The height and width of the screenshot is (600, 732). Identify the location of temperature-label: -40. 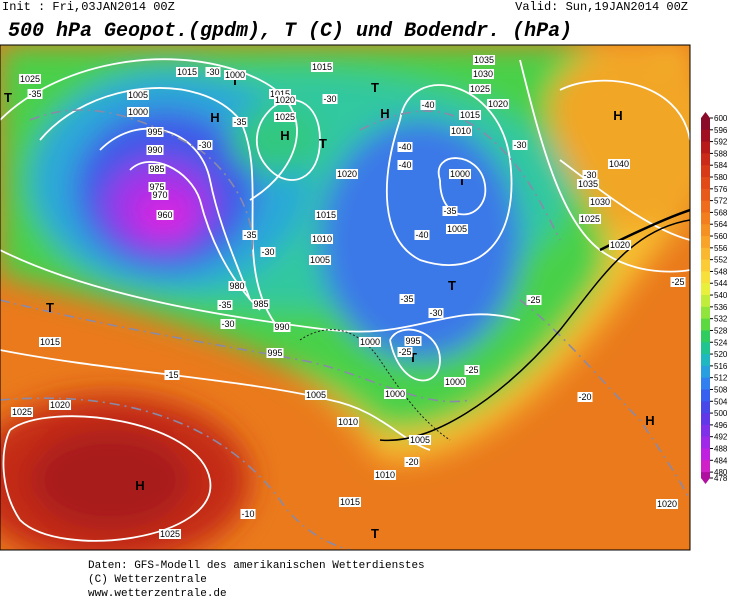
(421, 235).